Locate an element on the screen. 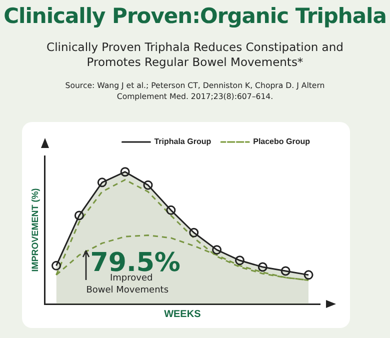 The width and height of the screenshot is (390, 338). x-axis-title: WEEKS is located at coordinates (183, 314).